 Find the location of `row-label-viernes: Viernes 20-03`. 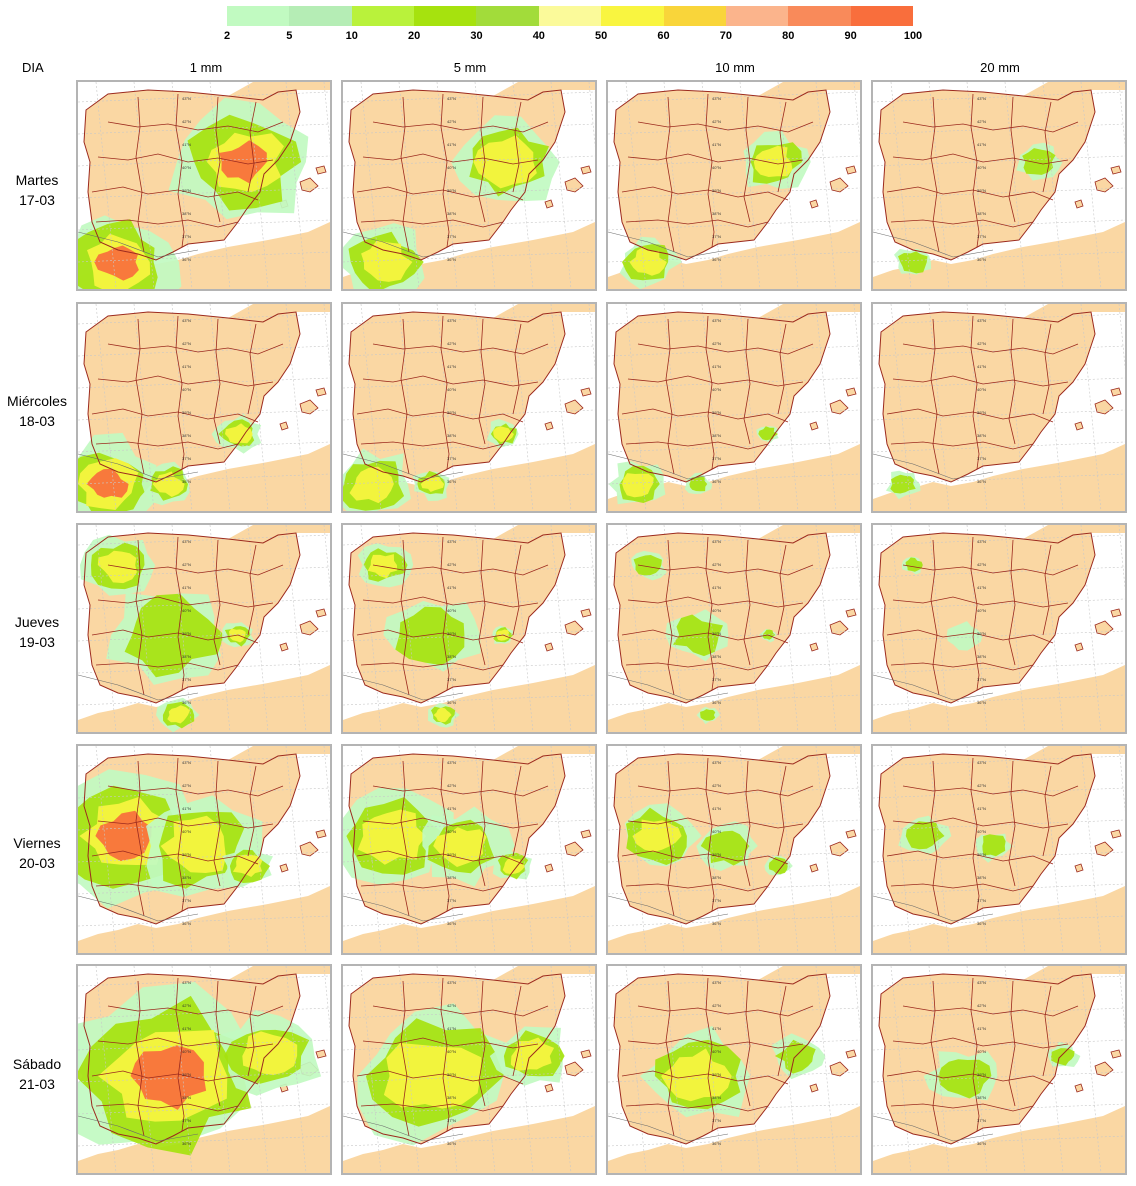

row-label-viernes: Viernes 20-03 is located at coordinates (37, 853).